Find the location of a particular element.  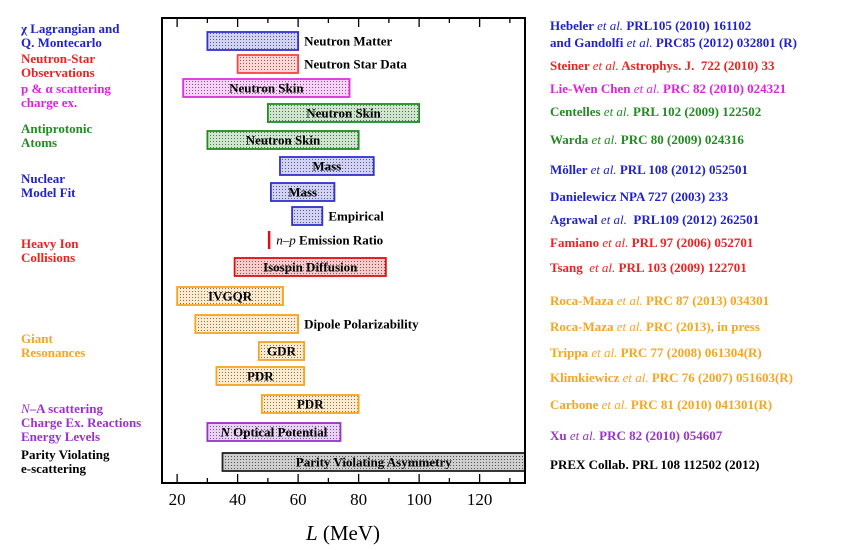

category-label: χ Lagrangian and Q. Montecarlo is located at coordinates (70, 35).